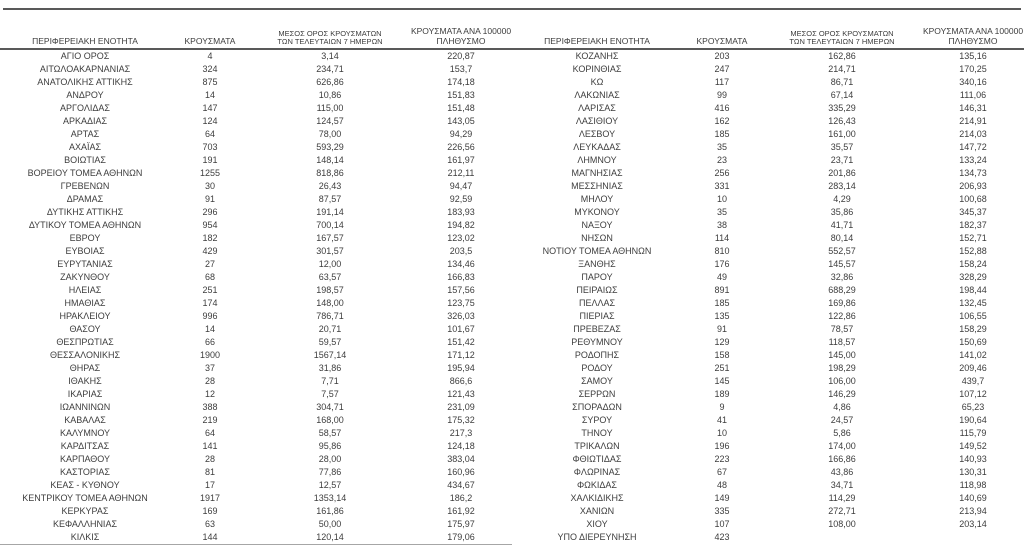 The image size is (1024, 549). Describe the element at coordinates (721, 420) in the screenshot. I see `cases-value: 41` at that location.